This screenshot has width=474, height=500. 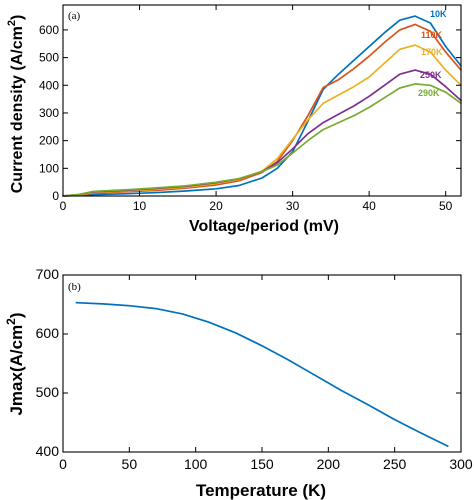 I want to click on panel-a-x-axis-title: Voltage/period (mV), so click(x=264, y=226).